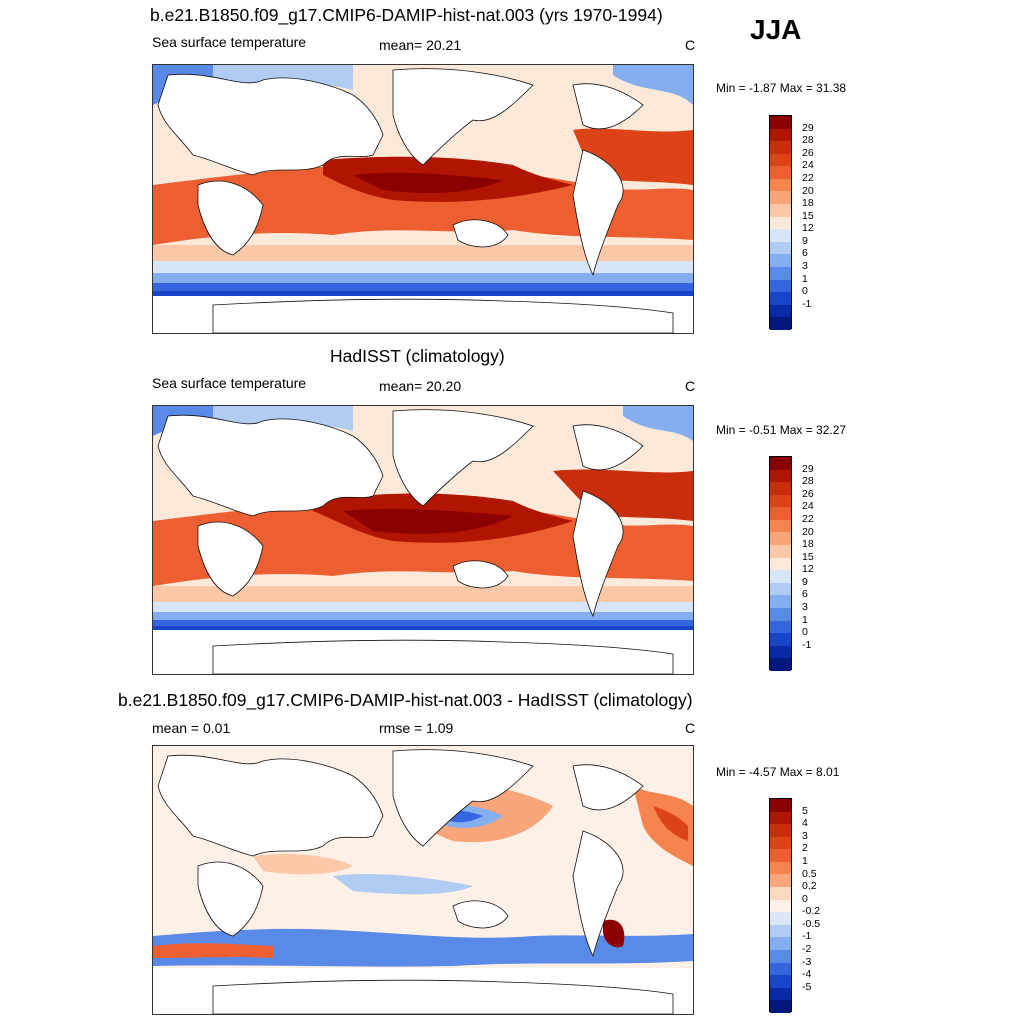 The height and width of the screenshot is (1024, 1024). What do you see at coordinates (420, 45) in the screenshot?
I see `panel-1-mean-label: mean= 20.21` at bounding box center [420, 45].